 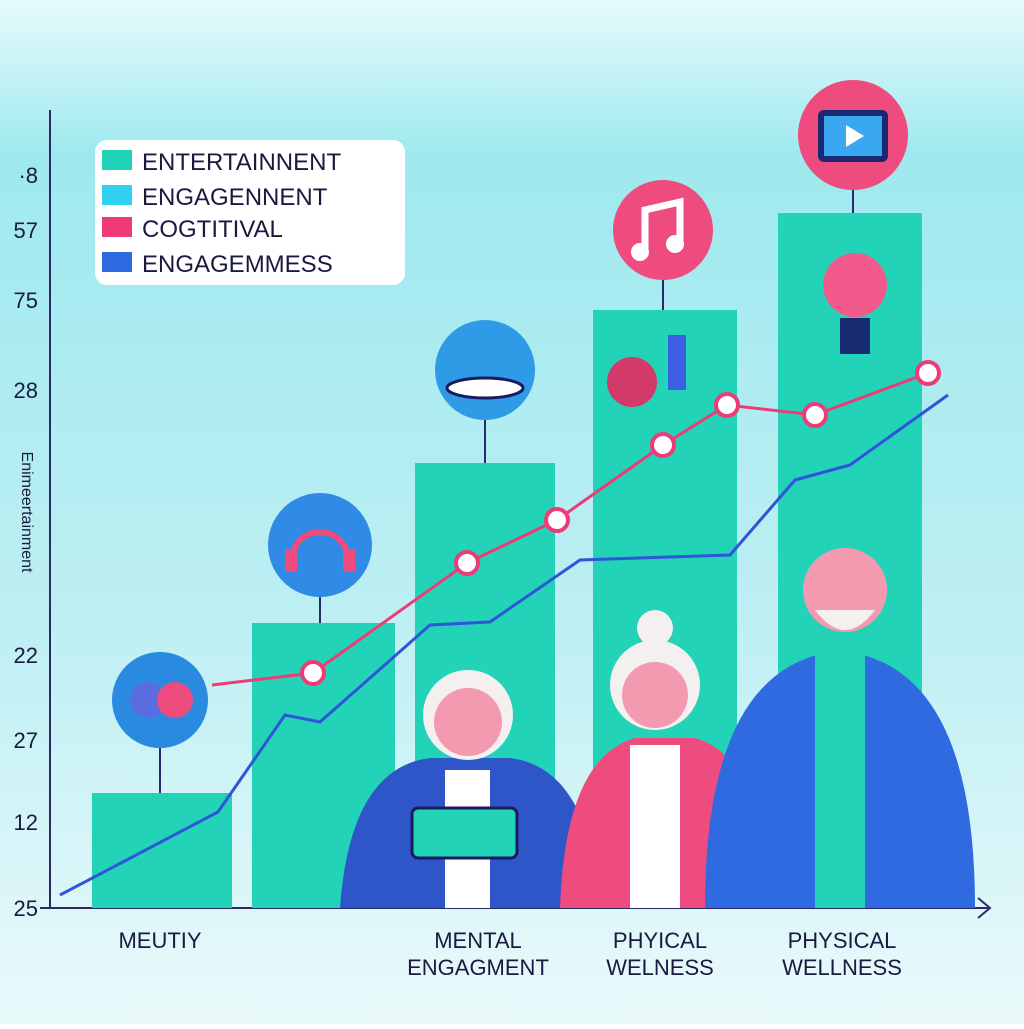 What do you see at coordinates (159, 940) in the screenshot?
I see `x-tick-label: MEUTIY` at bounding box center [159, 940].